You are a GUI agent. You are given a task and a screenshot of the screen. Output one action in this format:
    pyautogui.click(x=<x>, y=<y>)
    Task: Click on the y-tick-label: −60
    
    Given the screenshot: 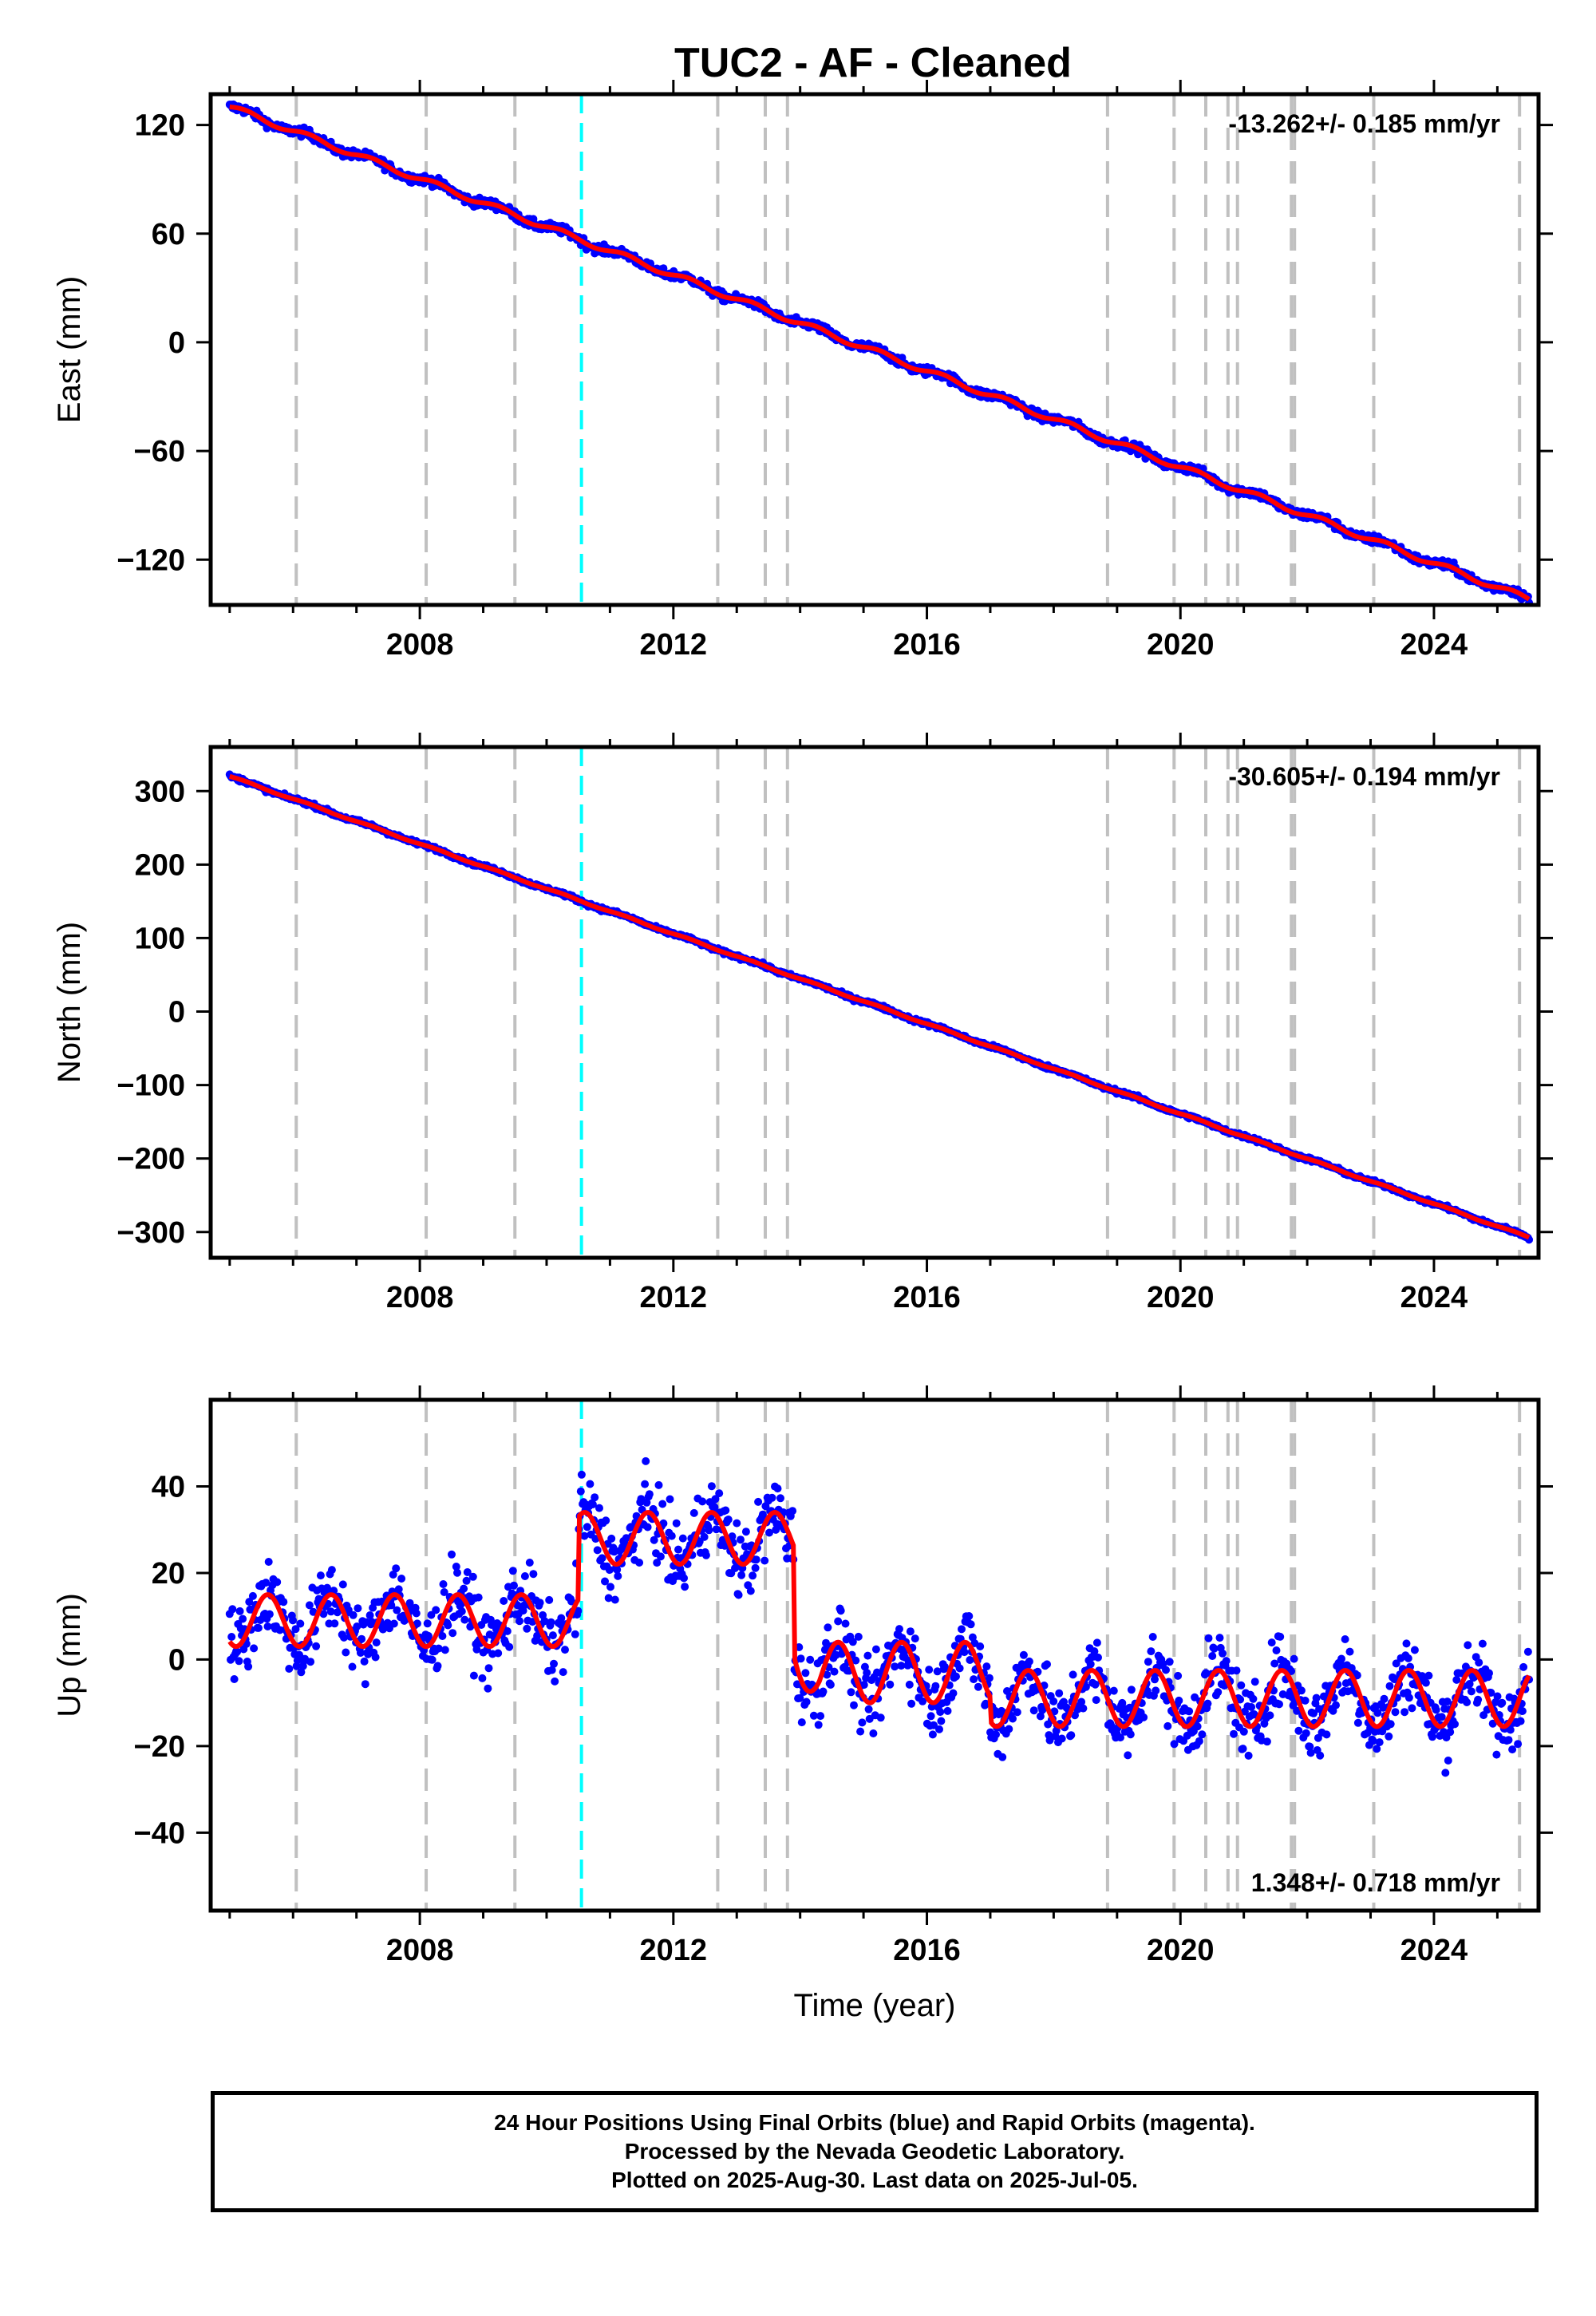 What is the action you would take?
    pyautogui.click(x=159, y=451)
    